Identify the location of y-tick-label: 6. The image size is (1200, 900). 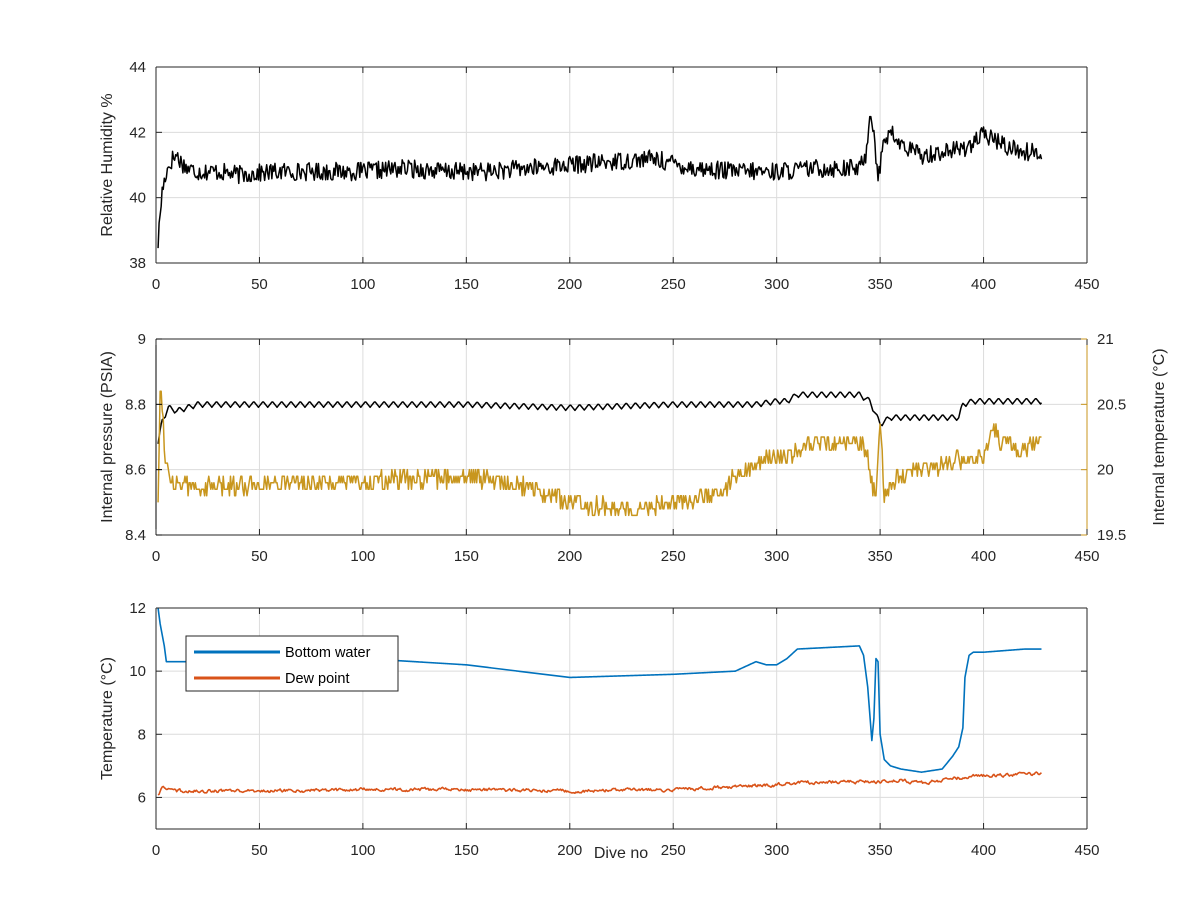
(142, 797).